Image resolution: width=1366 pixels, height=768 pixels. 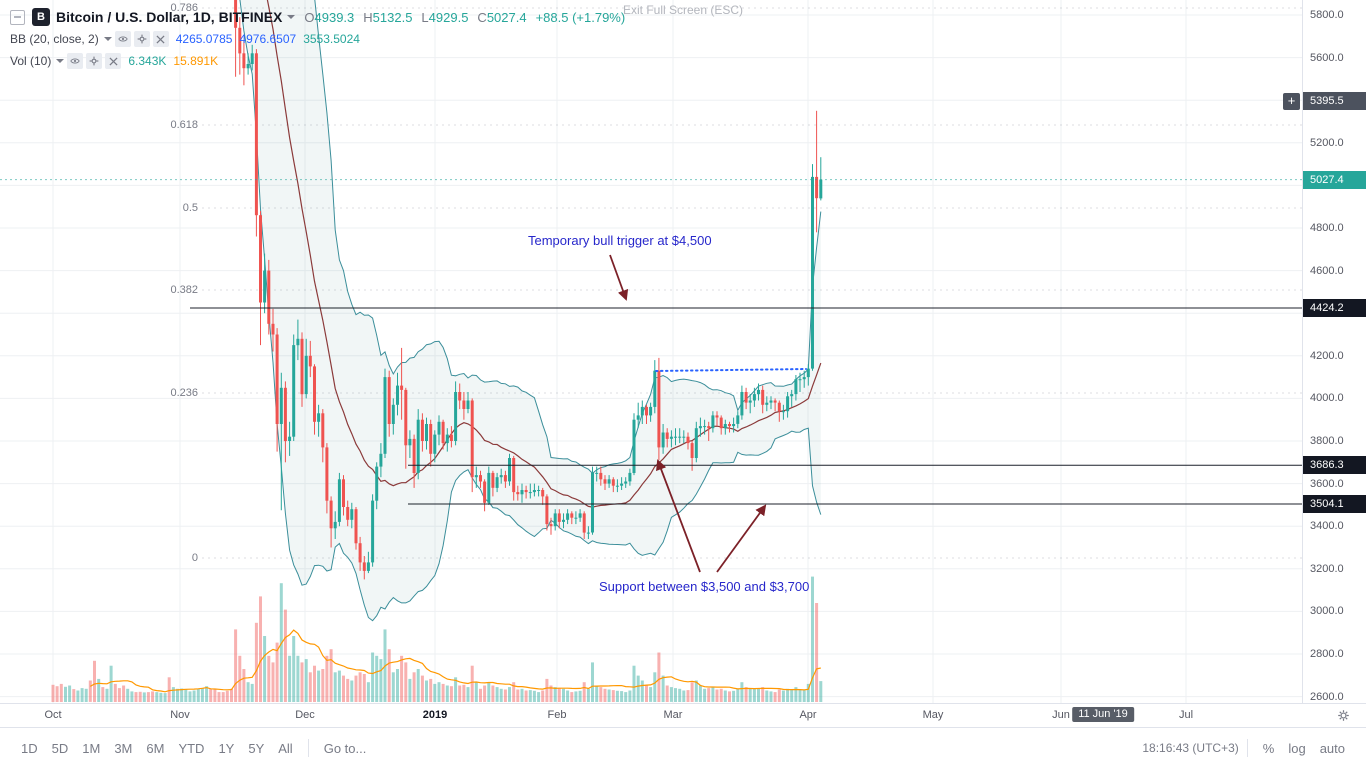 I want to click on scale-button-%: %, so click(x=1269, y=748).